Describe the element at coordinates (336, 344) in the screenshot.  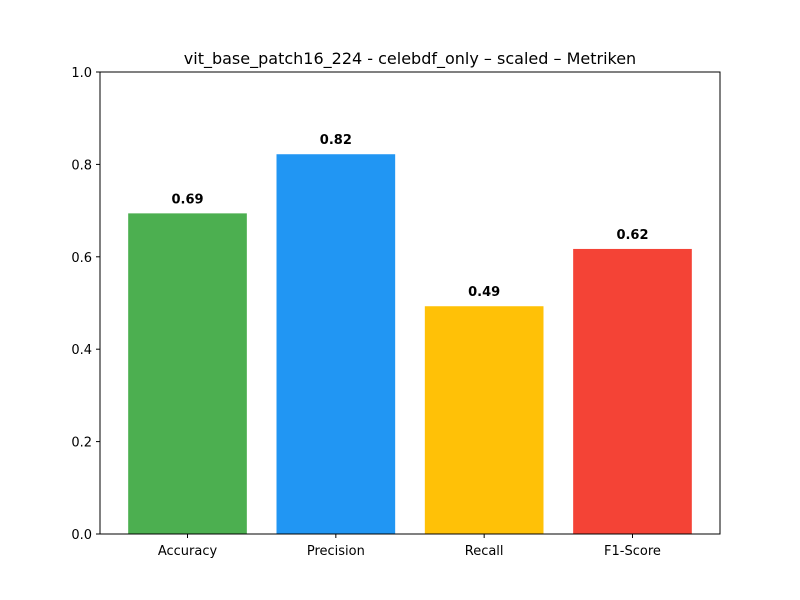
I see `bar-precision` at that location.